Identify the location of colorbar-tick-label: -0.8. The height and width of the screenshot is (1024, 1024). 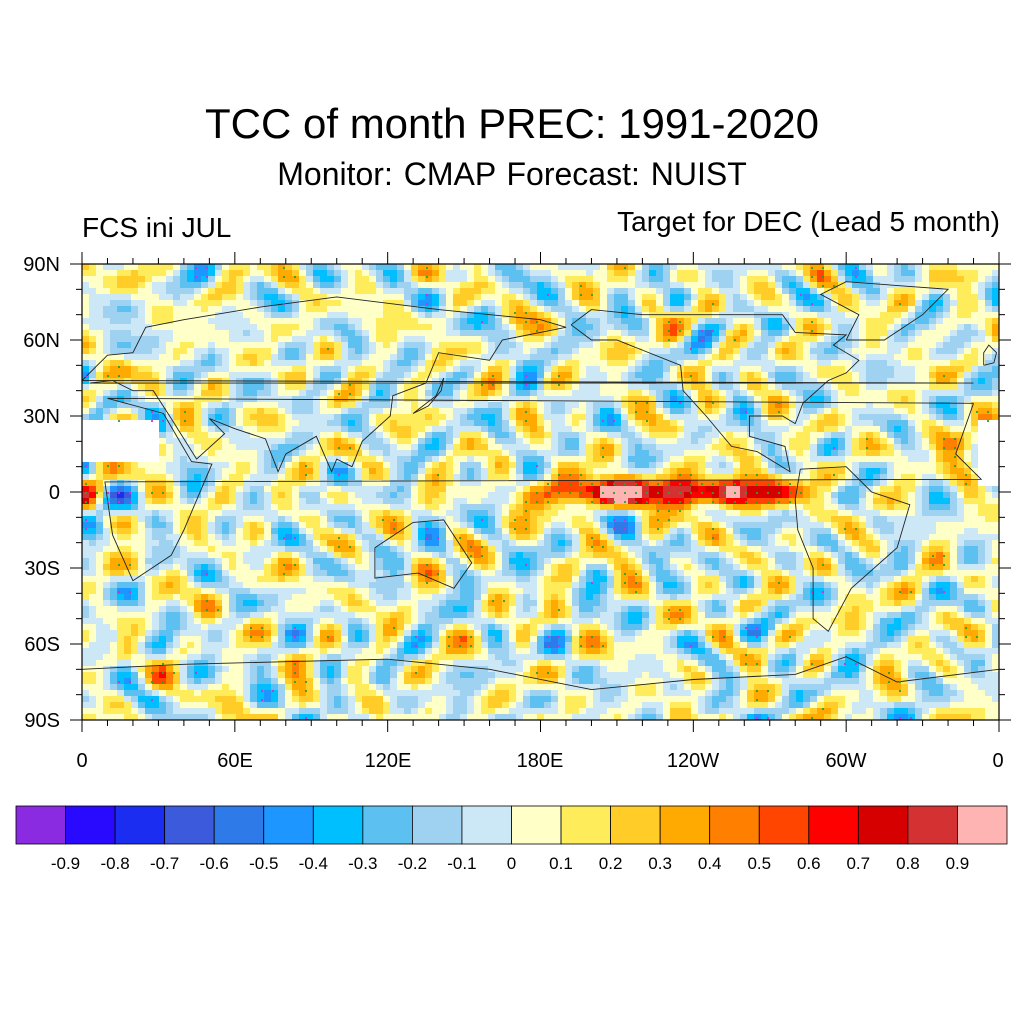
(115, 863).